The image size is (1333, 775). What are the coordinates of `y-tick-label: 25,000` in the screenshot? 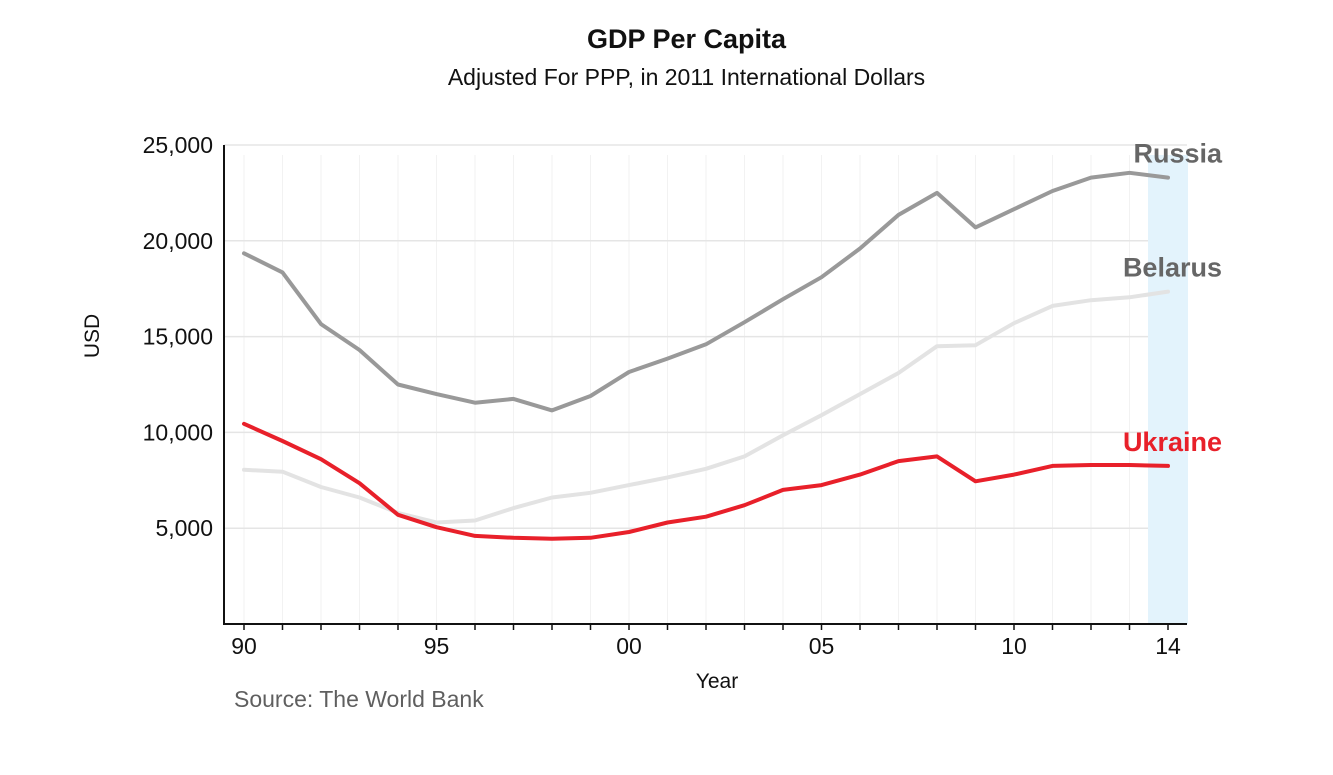 It's located at (178, 145).